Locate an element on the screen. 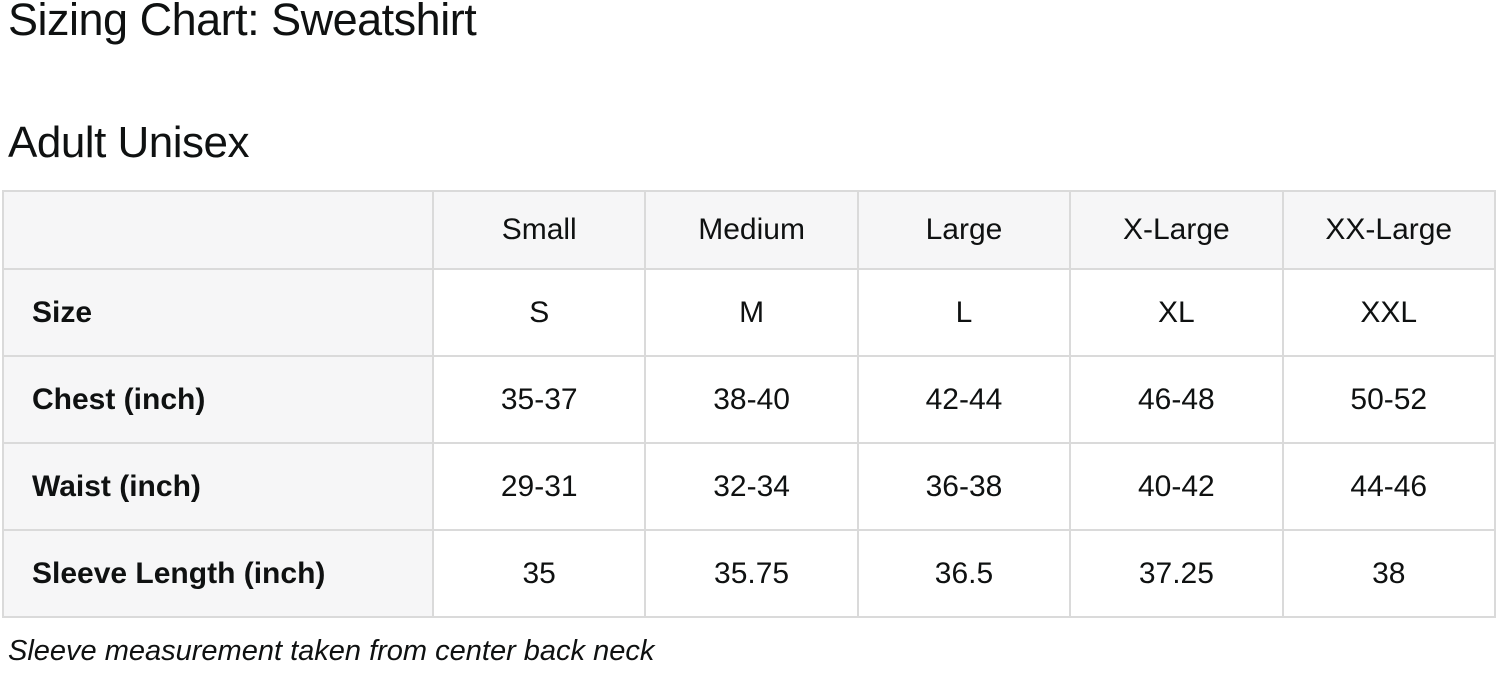 This screenshot has height=674, width=1500. table-cell: 36-38 is located at coordinates (964, 486).